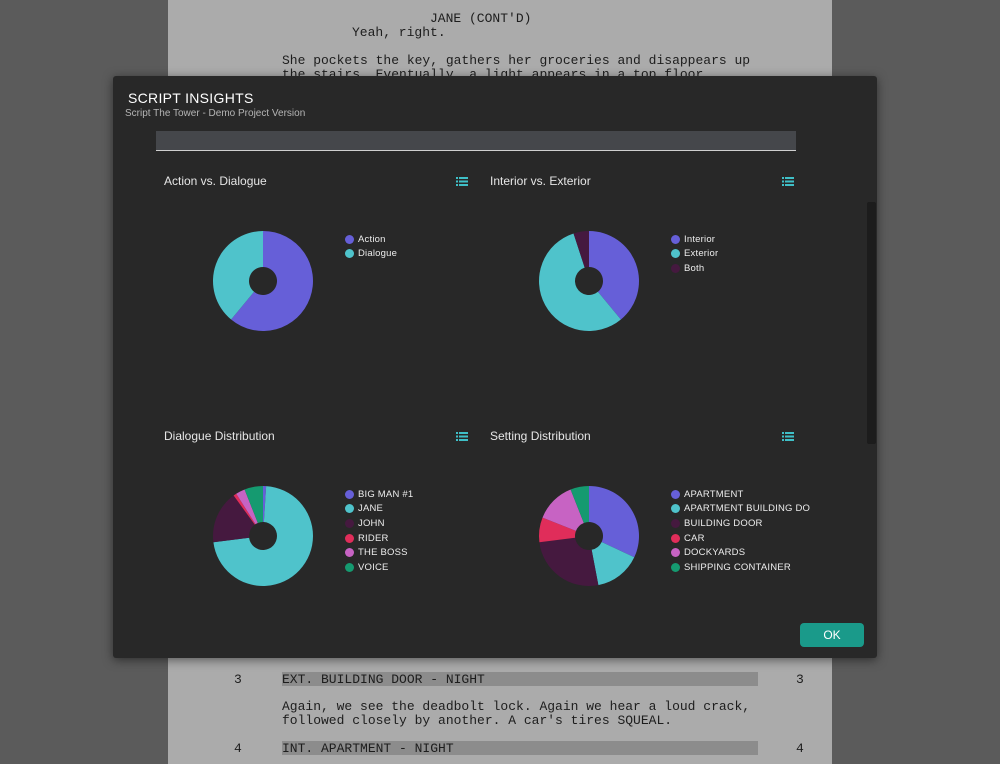  I want to click on pie-slice-jane, so click(263, 536).